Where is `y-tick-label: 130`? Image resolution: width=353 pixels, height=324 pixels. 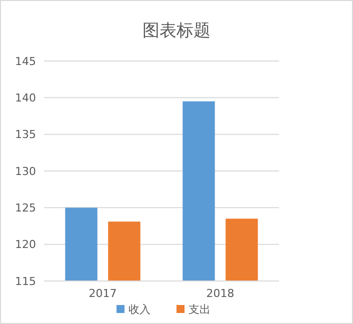 y-tick-label: 130 is located at coordinates (25, 171).